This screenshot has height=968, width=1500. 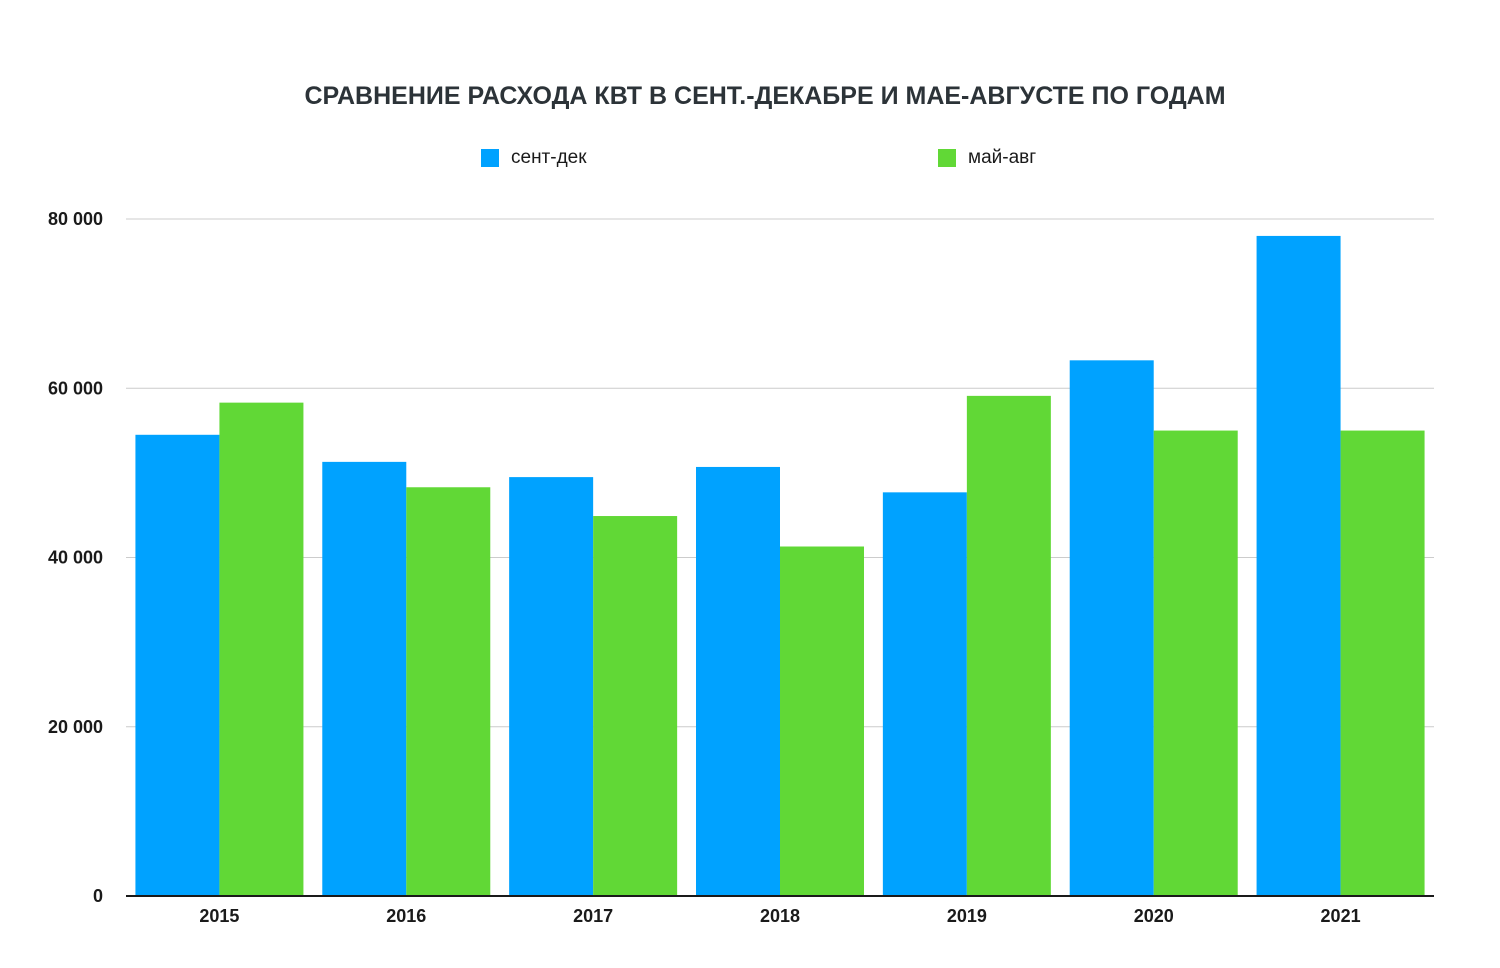 What do you see at coordinates (75, 219) in the screenshot?
I see `y-tick-label-80000: 80 000` at bounding box center [75, 219].